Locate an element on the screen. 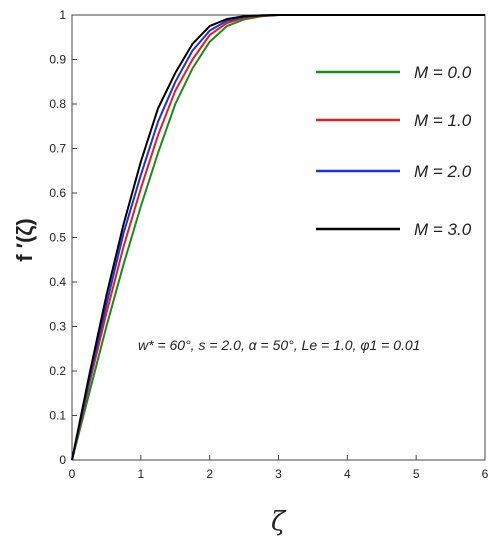 This screenshot has height=550, width=504. y-tick-label: 0.8 is located at coordinates (57, 104).